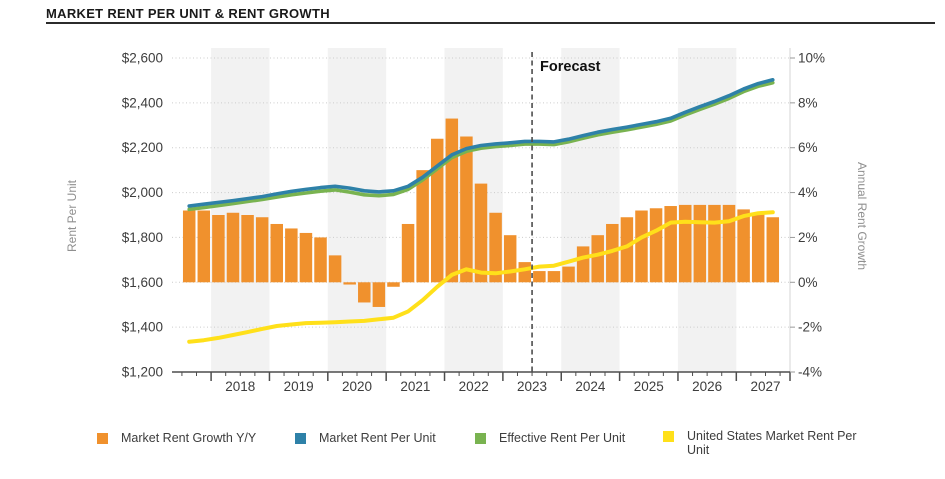 The image size is (945, 479). I want to click on legend-item-us-market-rent: United States Market Rent Per Unit, so click(764, 443).